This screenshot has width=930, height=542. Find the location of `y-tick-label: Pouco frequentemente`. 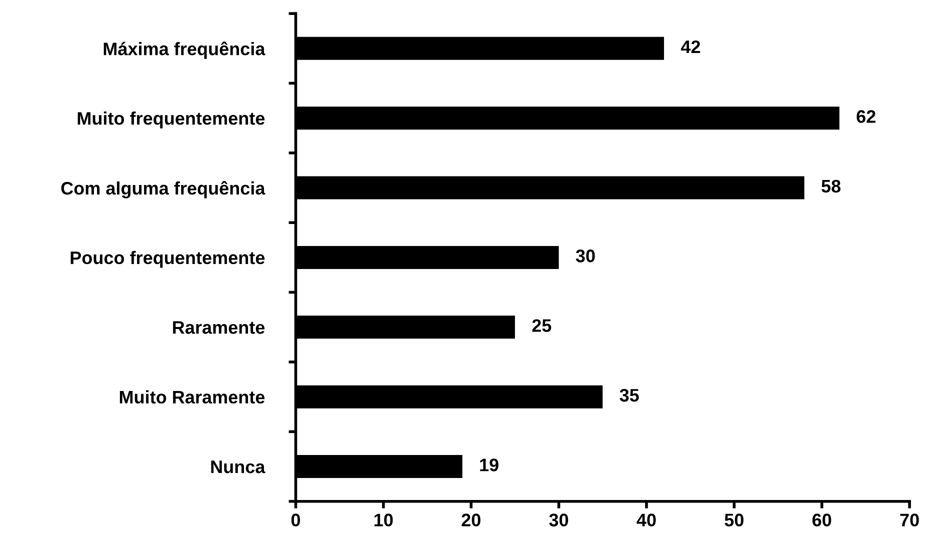

y-tick-label: Pouco frequentemente is located at coordinates (167, 259).